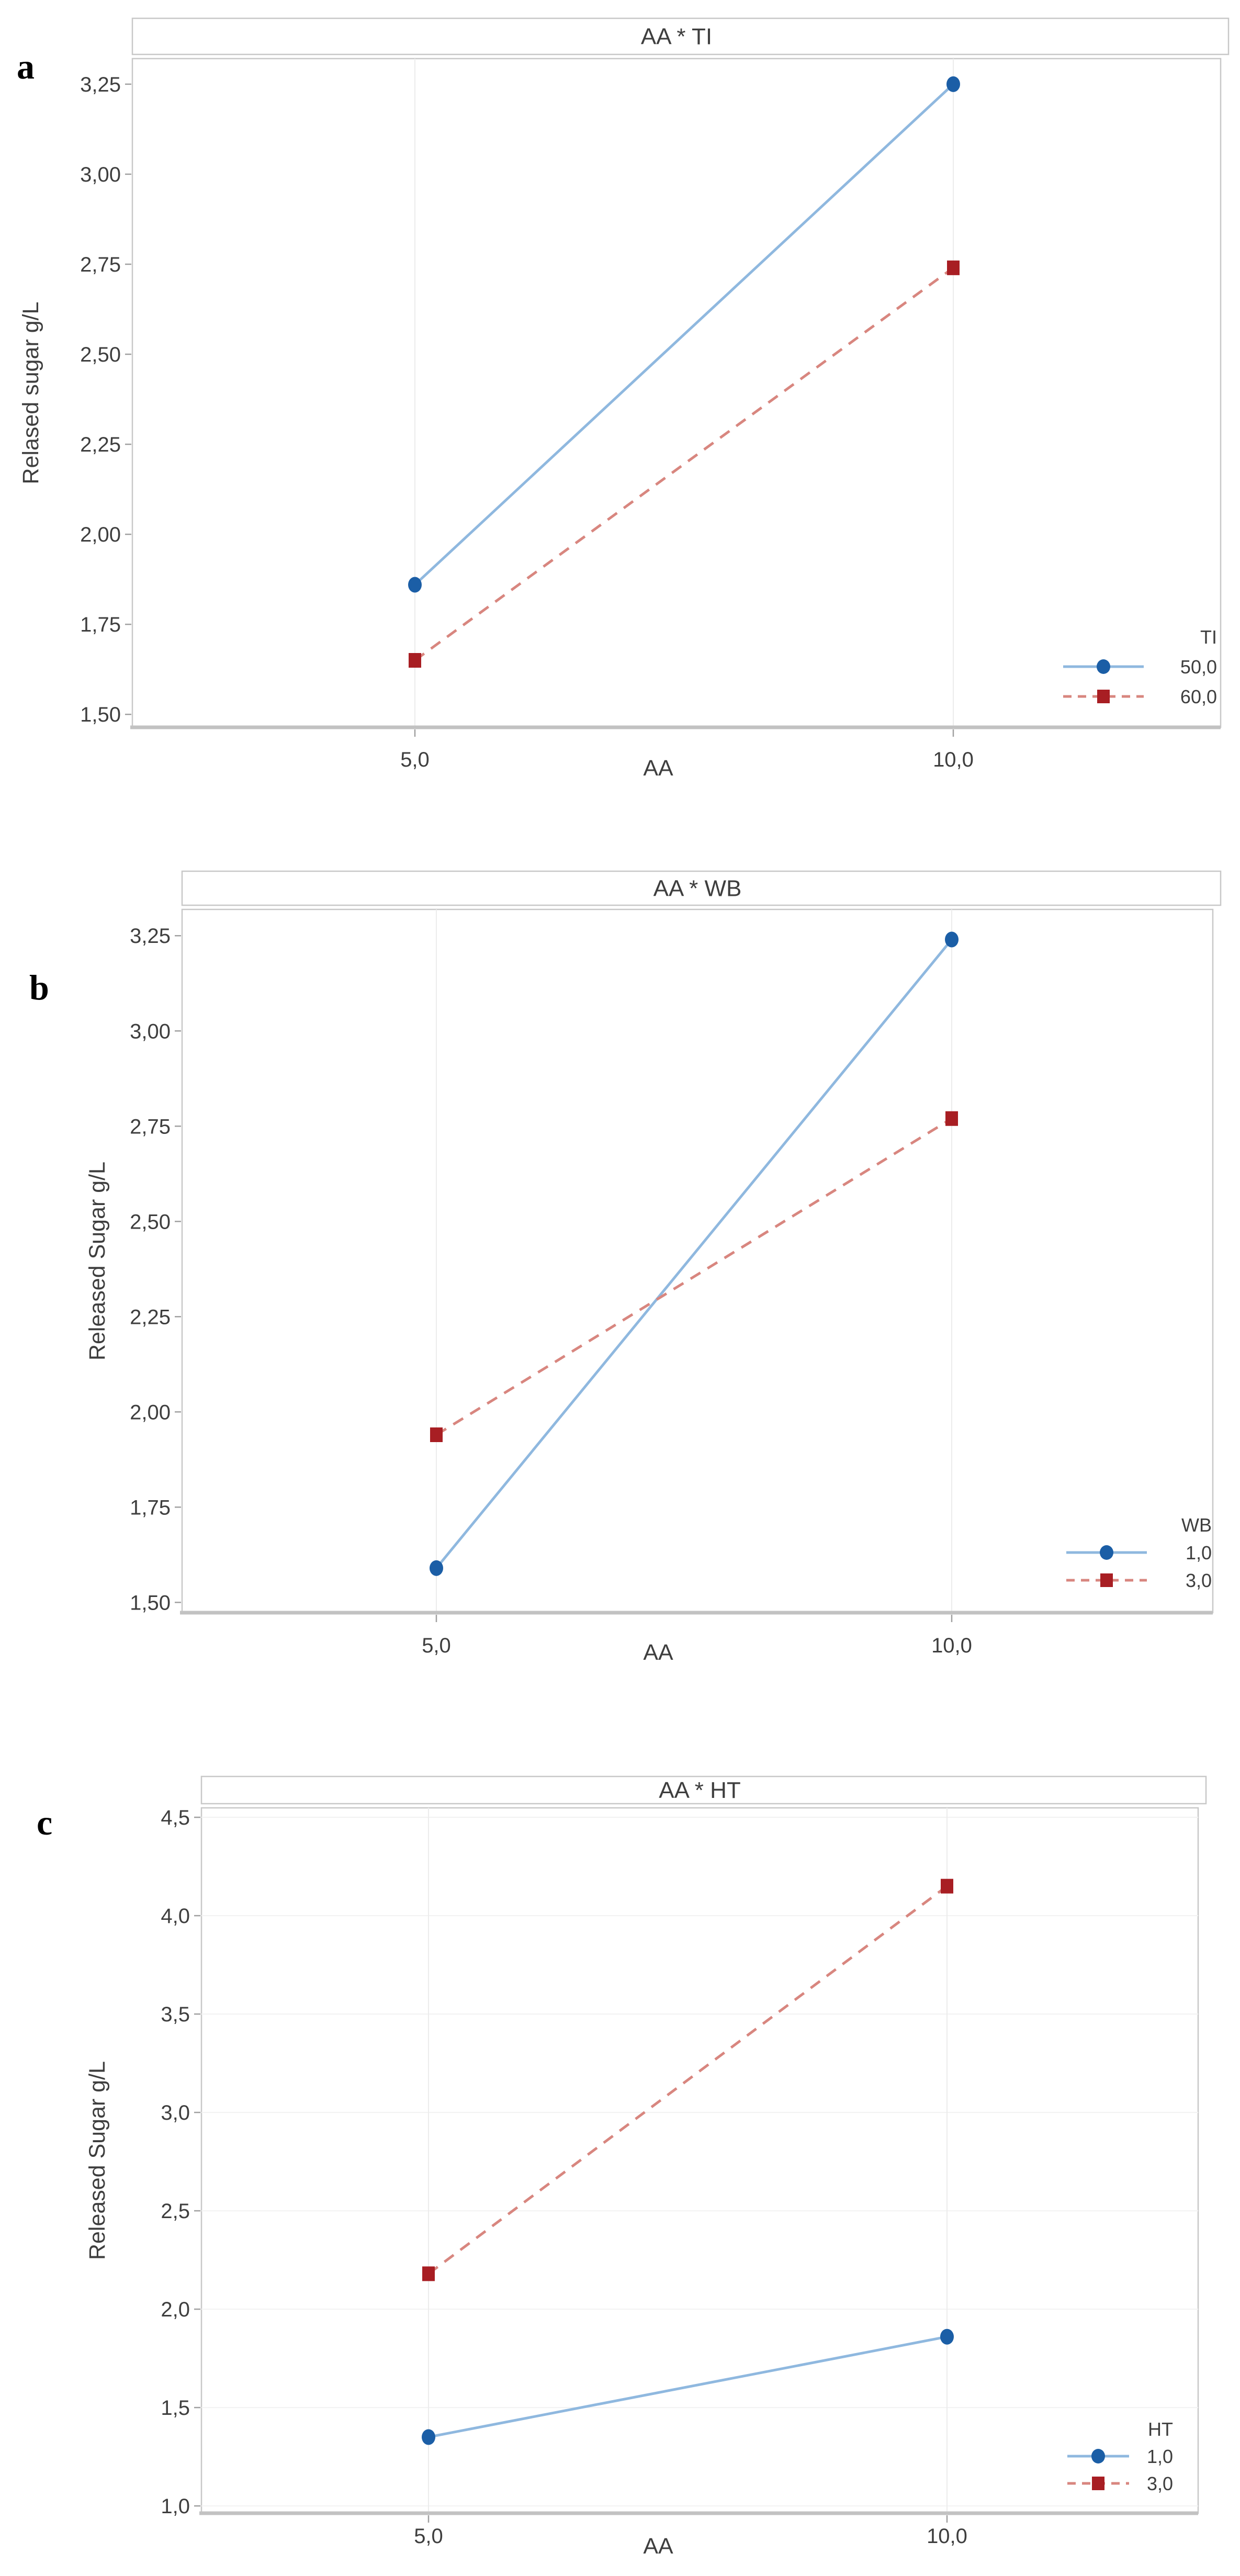  What do you see at coordinates (45, 1822) in the screenshot?
I see `panel-letter-c: c` at bounding box center [45, 1822].